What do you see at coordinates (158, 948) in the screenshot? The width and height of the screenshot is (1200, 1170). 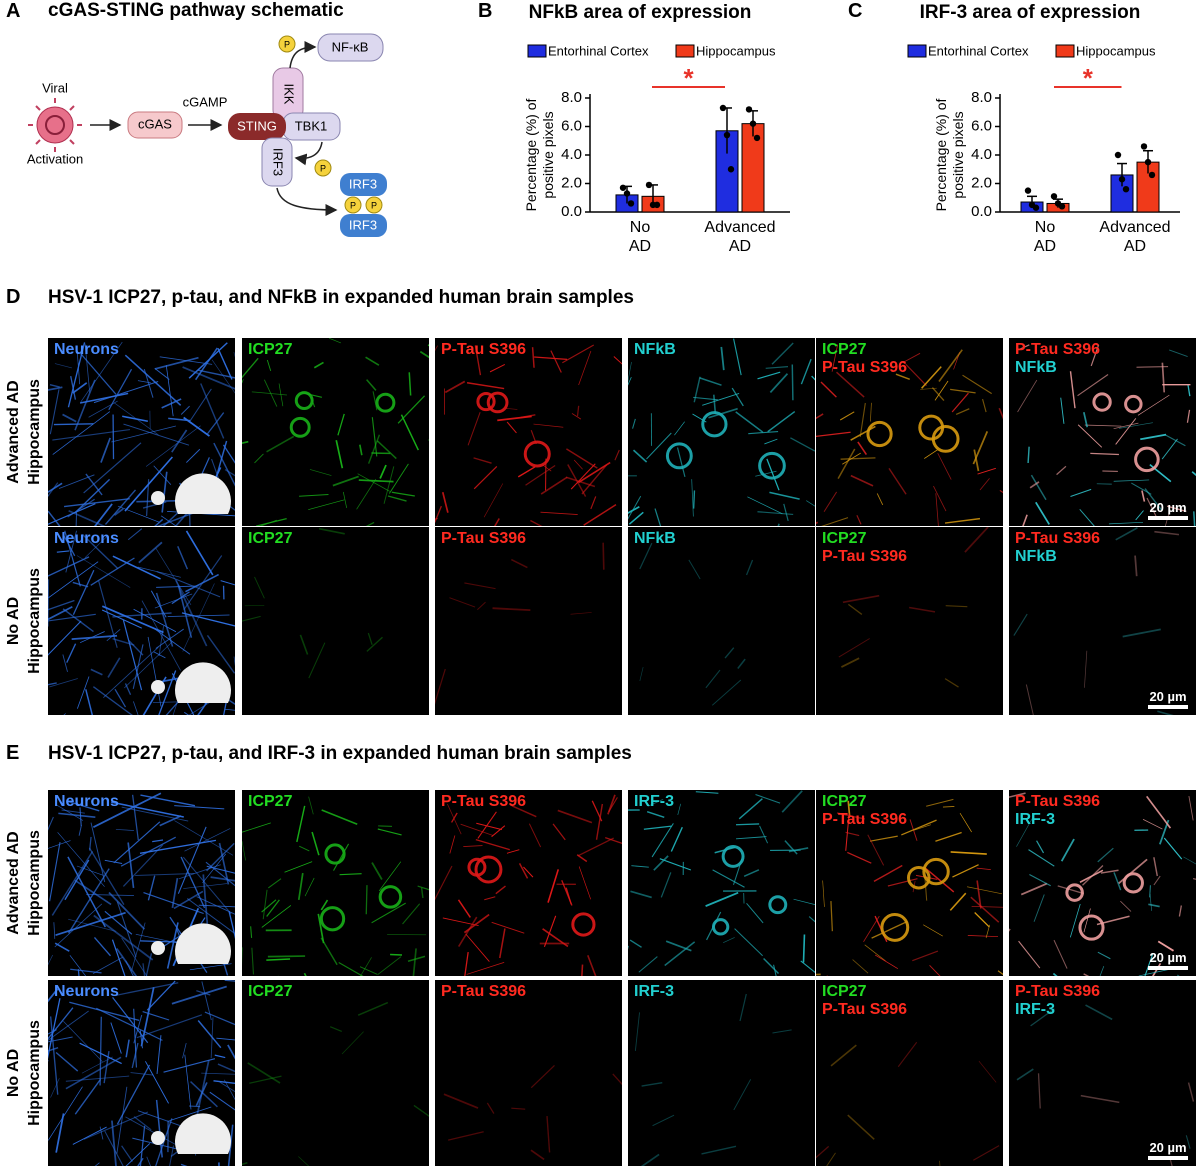 I see `brain-icon` at bounding box center [158, 948].